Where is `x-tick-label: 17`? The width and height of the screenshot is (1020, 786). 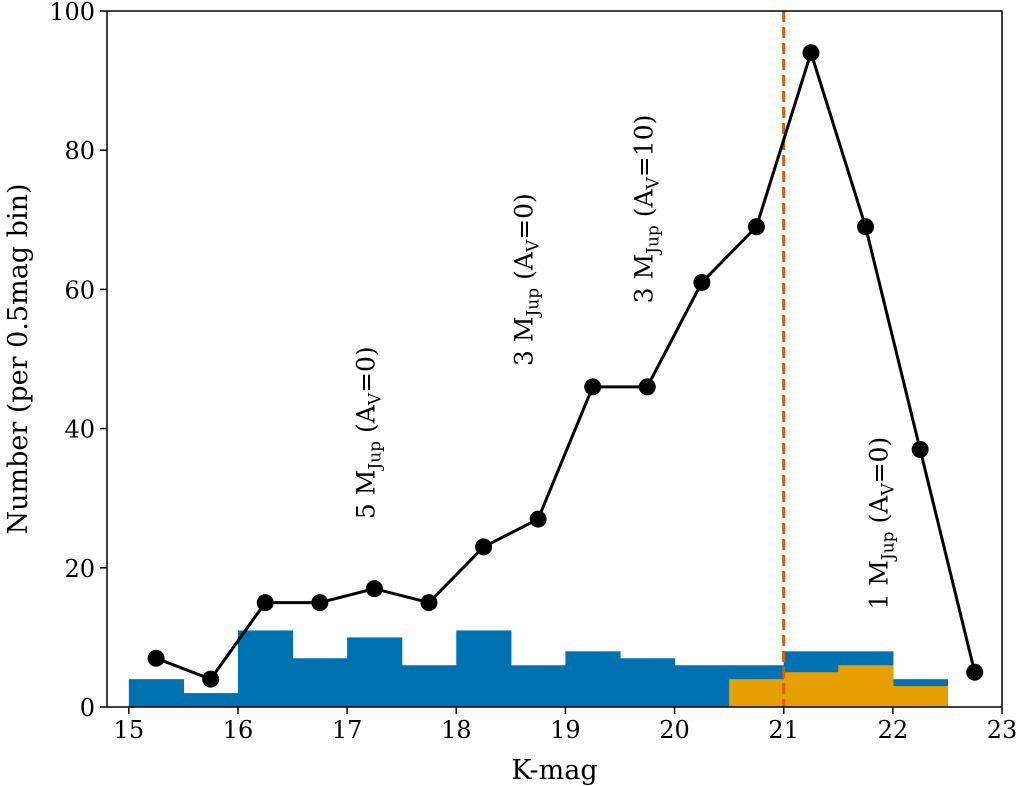 x-tick-label: 17 is located at coordinates (347, 730).